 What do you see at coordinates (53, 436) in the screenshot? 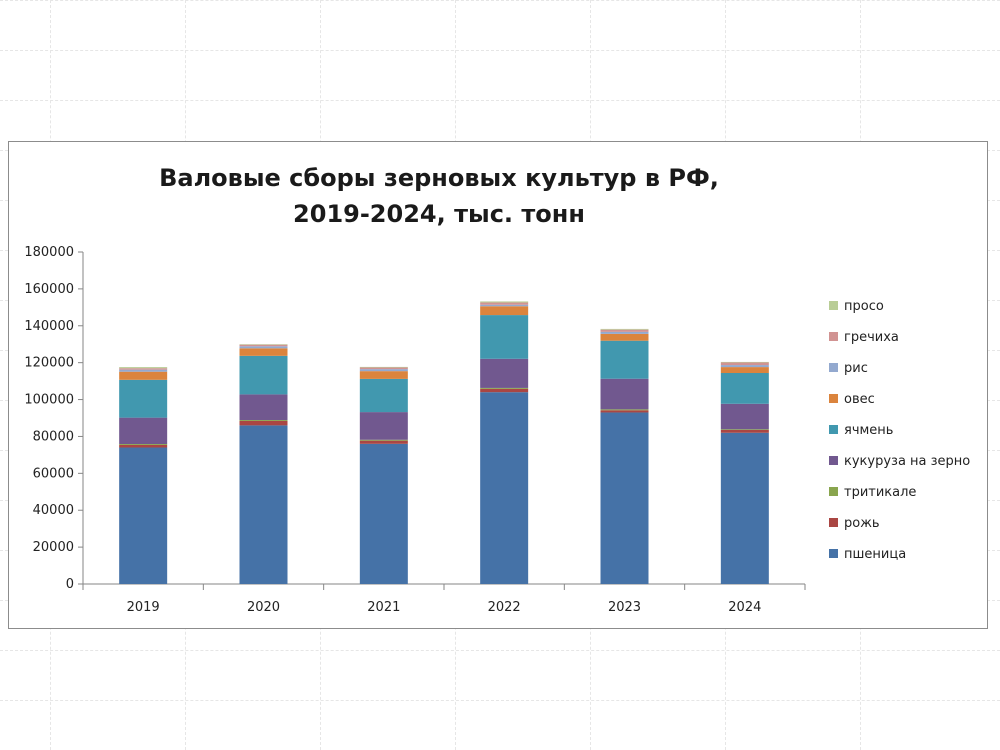
I see `y-axis-tick-label: 80000` at bounding box center [53, 436].